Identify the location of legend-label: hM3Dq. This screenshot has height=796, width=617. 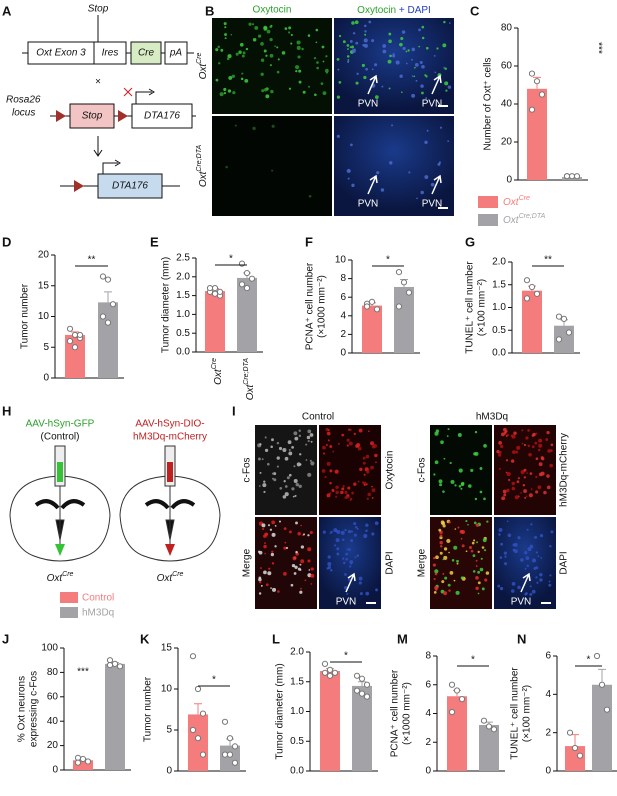
(98, 613).